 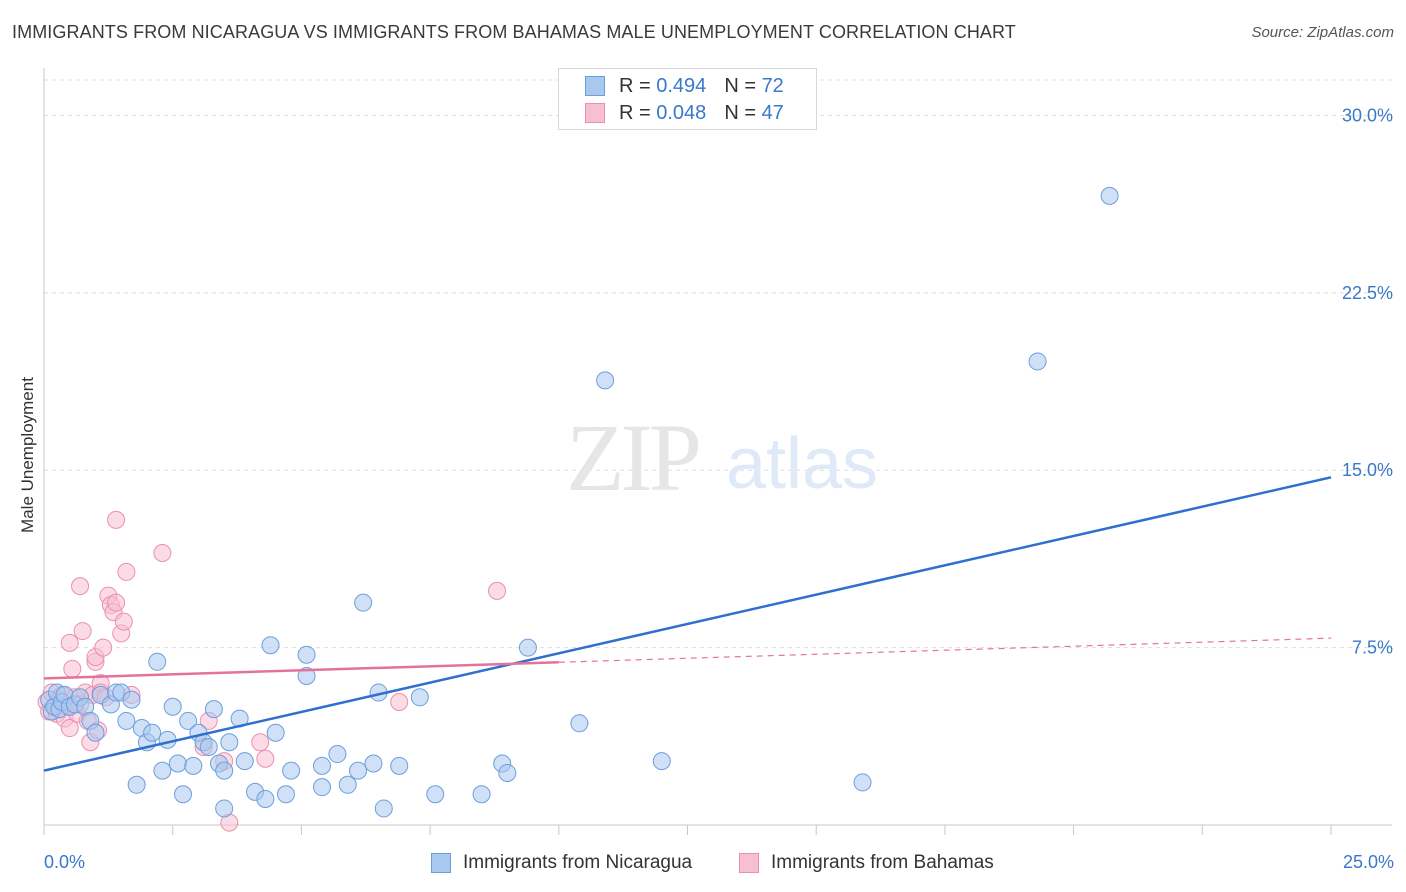 I want to click on y-tick-label: 22.5%, so click(x=1367, y=293).